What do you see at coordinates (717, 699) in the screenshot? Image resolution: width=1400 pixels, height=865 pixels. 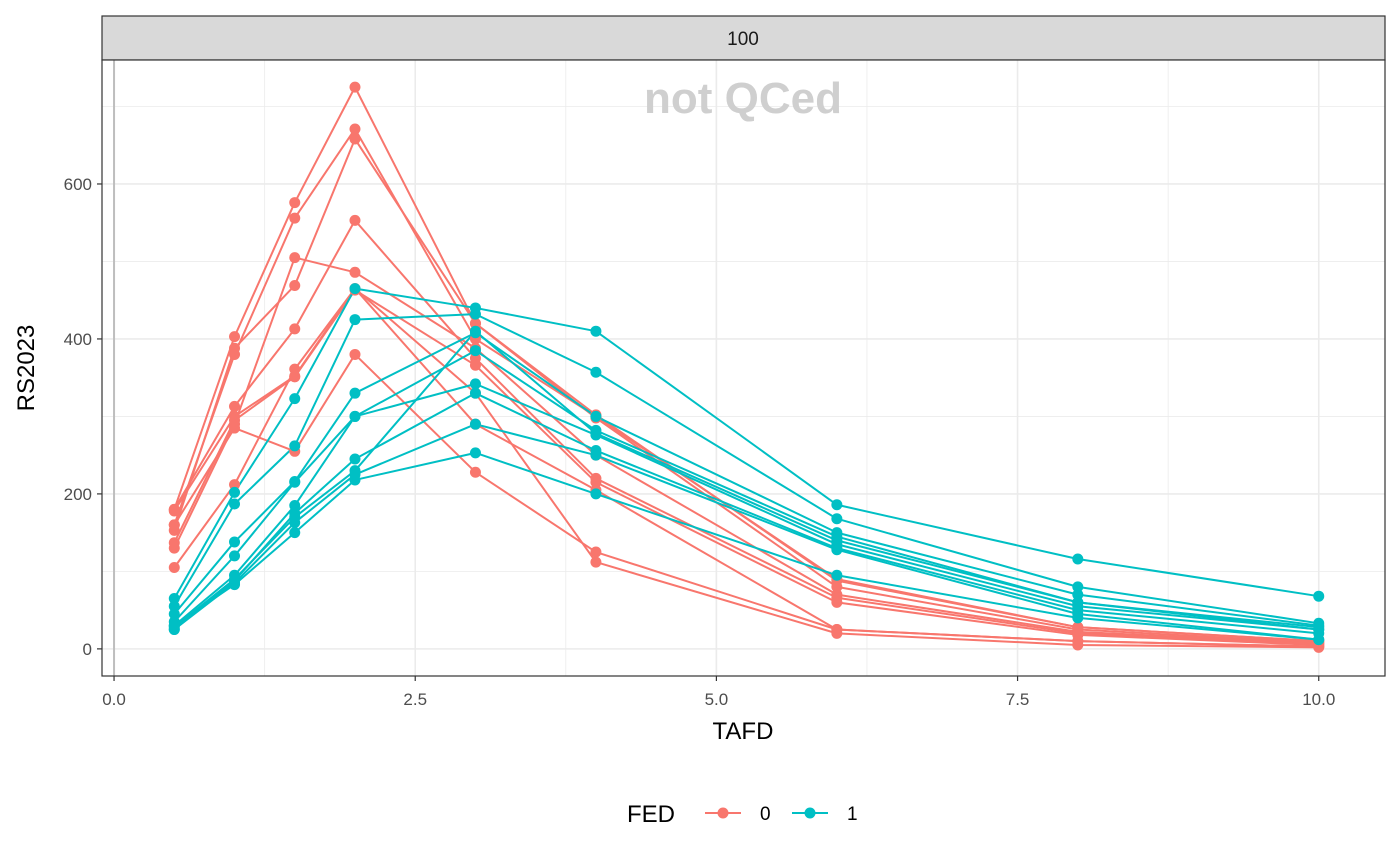 I see `x-tick-label: 5.0` at bounding box center [717, 699].